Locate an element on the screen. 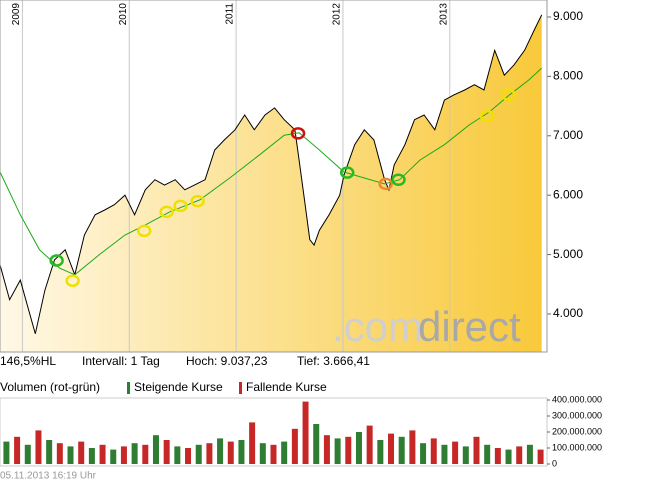 The width and height of the screenshot is (645, 488). y-tick-label: 0 is located at coordinates (554, 463).